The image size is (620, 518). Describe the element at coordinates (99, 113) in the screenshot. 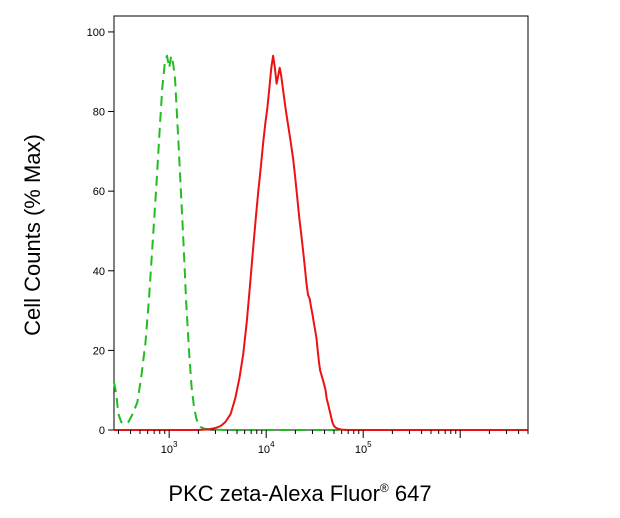

I see `y-tick-label: 80` at that location.